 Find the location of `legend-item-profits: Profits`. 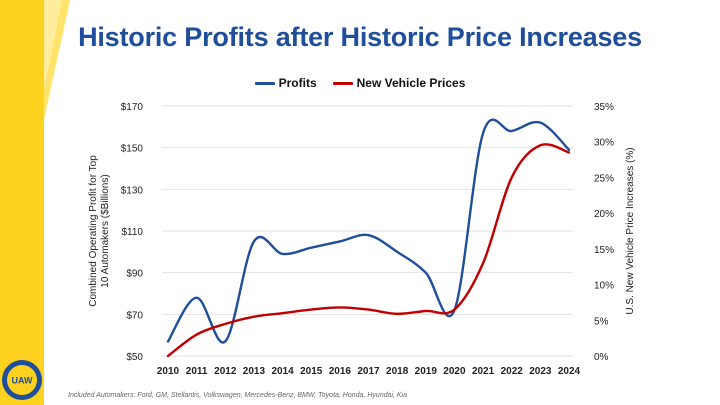

legend-item-profits: Profits is located at coordinates (285, 83).